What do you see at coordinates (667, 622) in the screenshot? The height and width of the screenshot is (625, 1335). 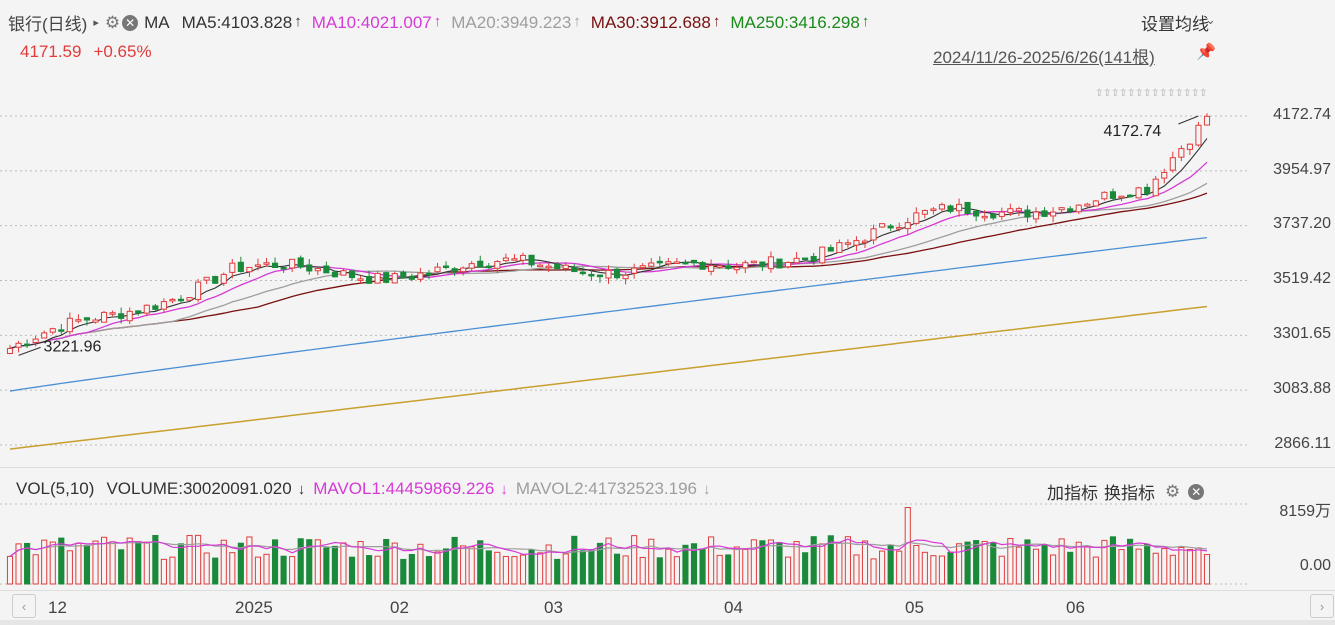 I see `scrollbar-track` at bounding box center [667, 622].